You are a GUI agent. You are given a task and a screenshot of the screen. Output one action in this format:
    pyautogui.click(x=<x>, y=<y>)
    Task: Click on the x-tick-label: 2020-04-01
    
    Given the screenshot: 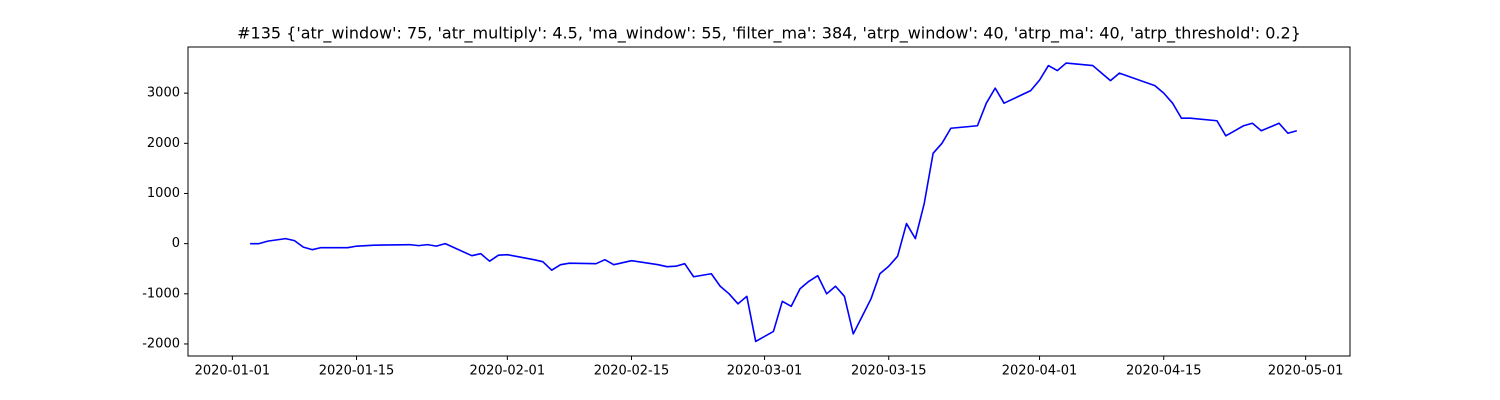 What is the action you would take?
    pyautogui.click(x=1040, y=371)
    